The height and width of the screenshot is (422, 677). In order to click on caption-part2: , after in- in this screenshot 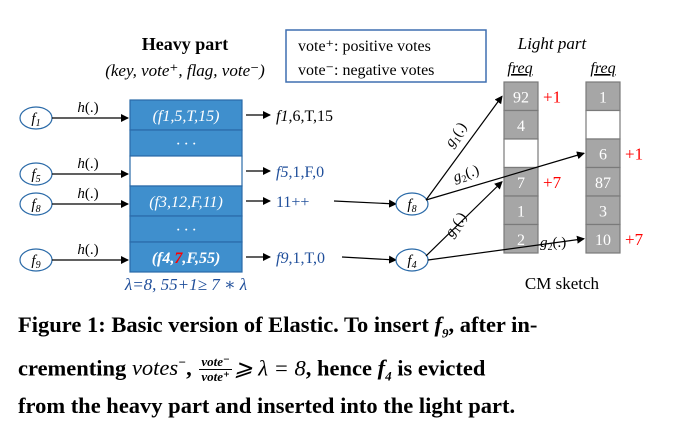, I will do `click(493, 324)`.